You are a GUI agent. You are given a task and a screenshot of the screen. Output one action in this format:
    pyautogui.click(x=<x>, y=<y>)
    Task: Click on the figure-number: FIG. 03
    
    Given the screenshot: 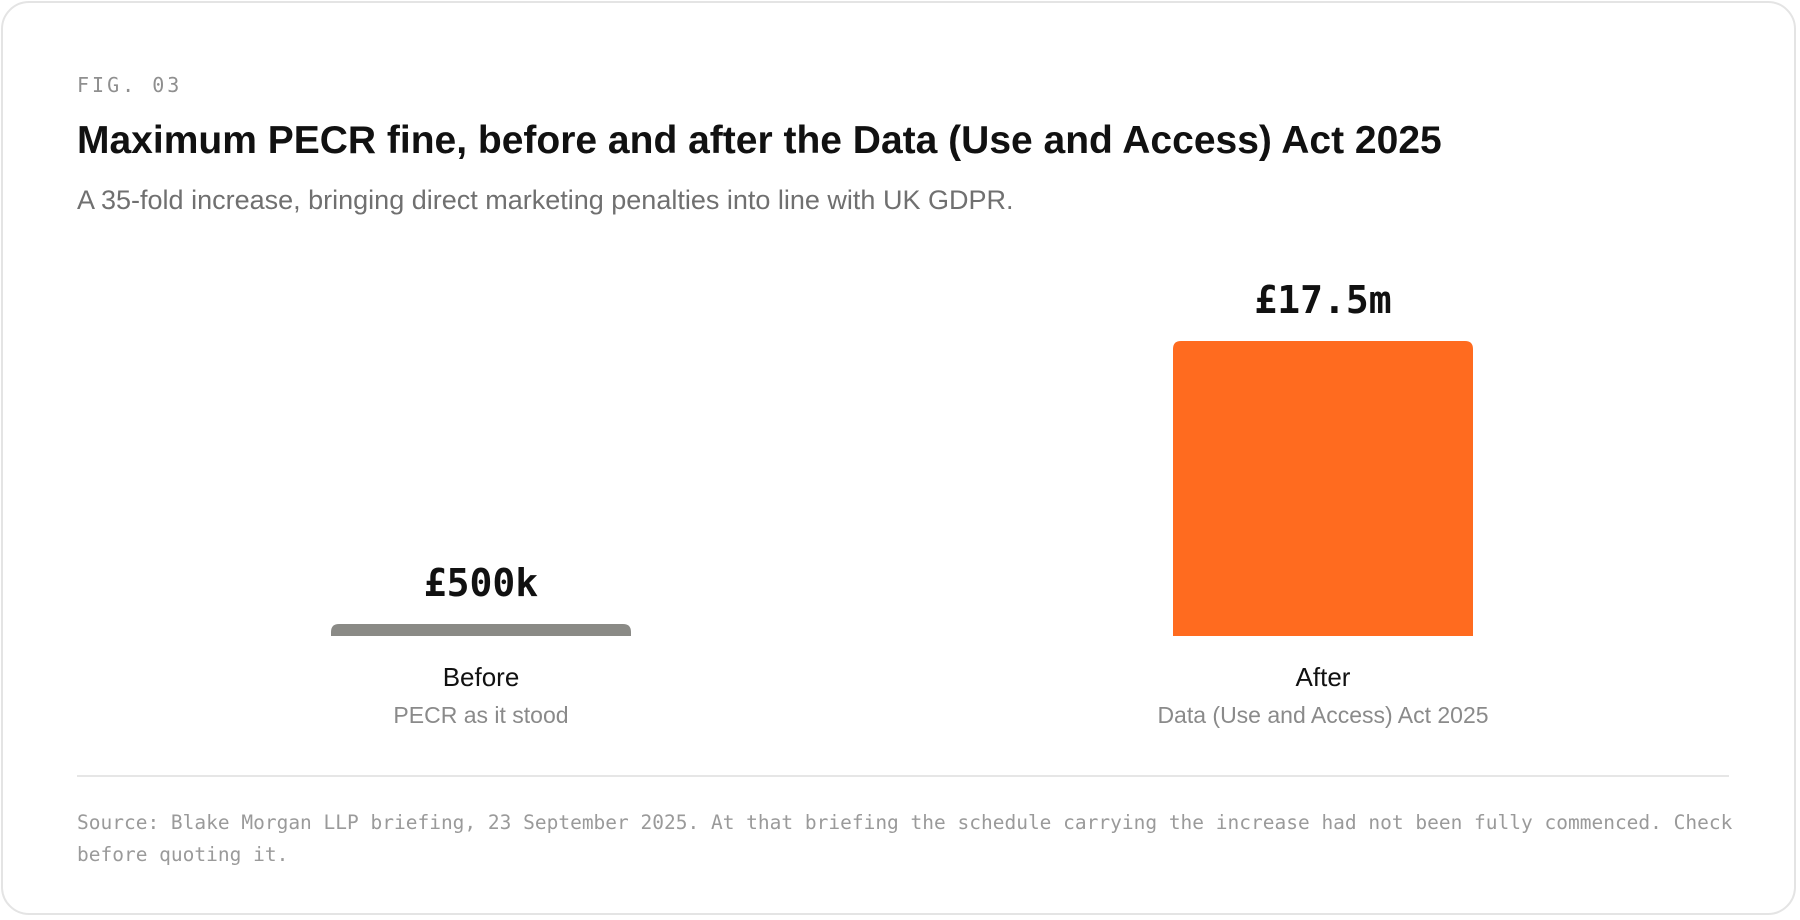 What is the action you would take?
    pyautogui.click(x=130, y=85)
    